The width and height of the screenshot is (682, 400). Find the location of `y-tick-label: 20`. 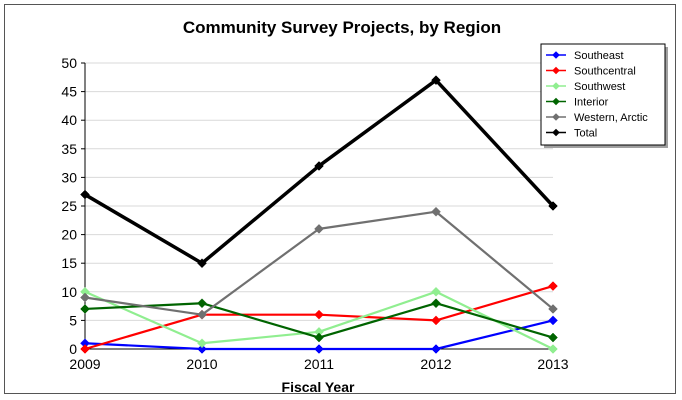

y-tick-label: 20 is located at coordinates (69, 235).